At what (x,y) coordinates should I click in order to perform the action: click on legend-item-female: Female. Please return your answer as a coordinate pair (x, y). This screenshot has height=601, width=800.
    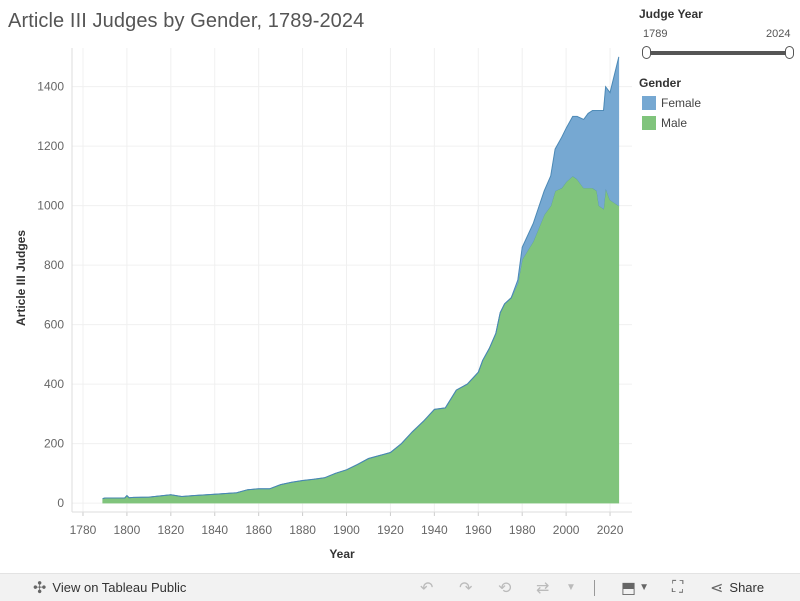
    Looking at the image, I should click on (671, 103).